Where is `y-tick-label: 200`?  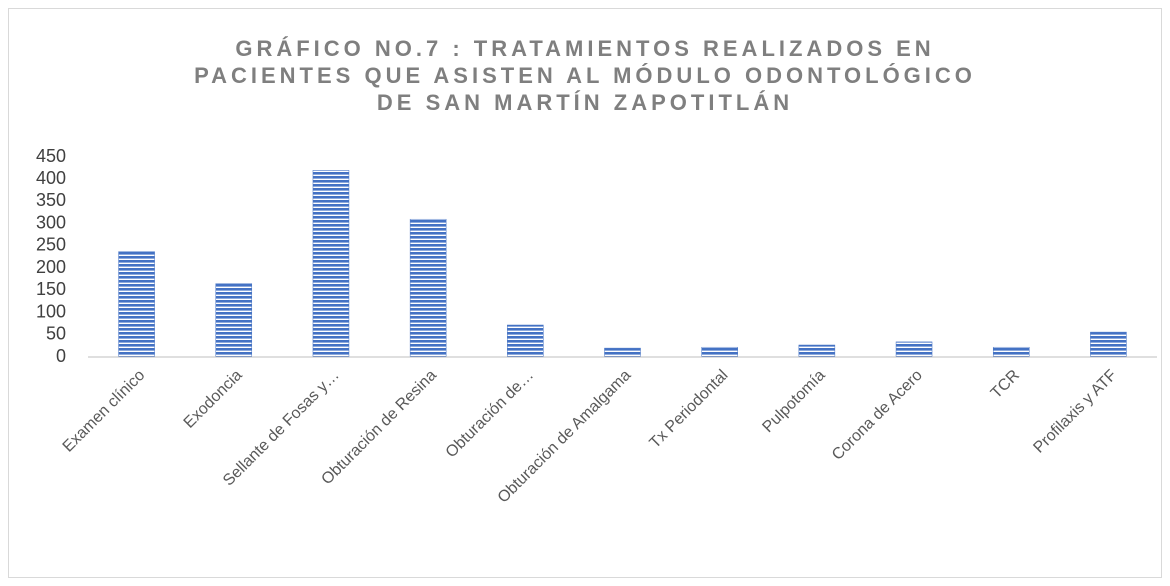 y-tick-label: 200 is located at coordinates (51, 267).